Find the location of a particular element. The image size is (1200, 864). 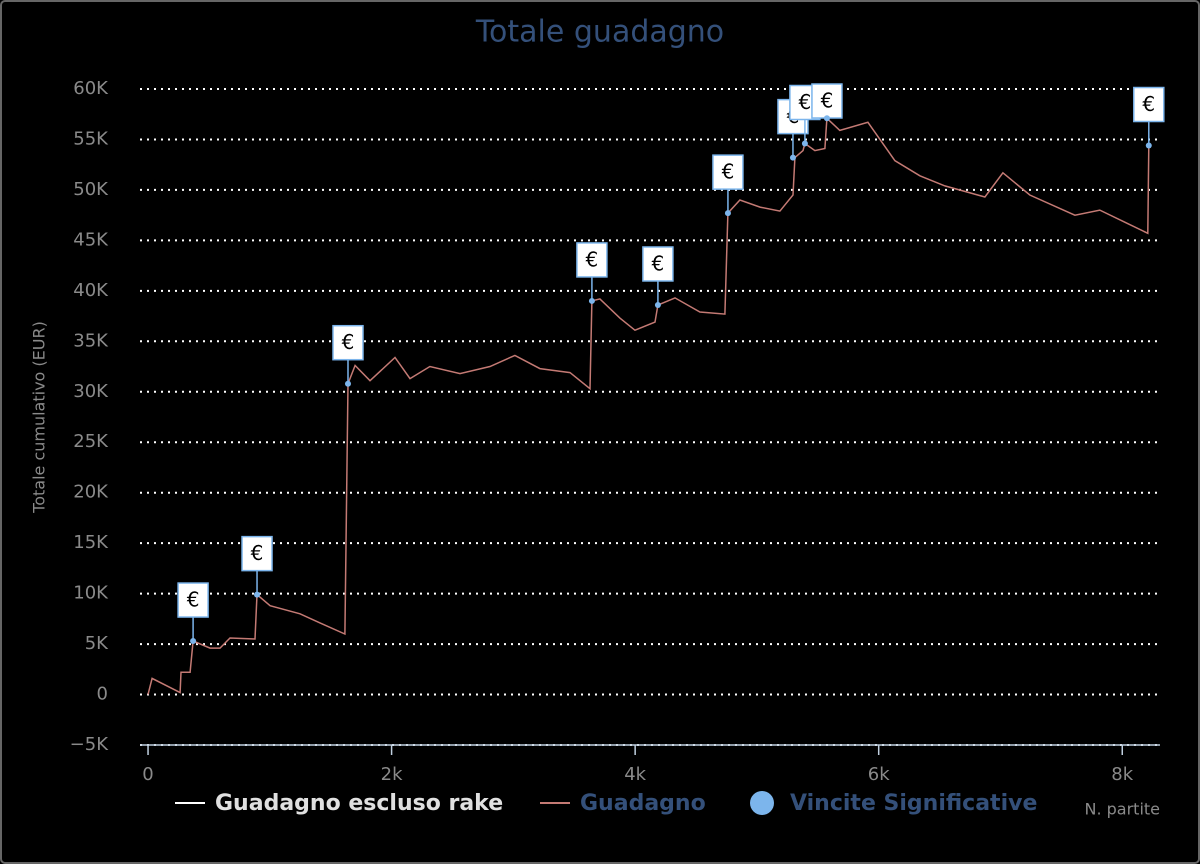

chart-title: Totale guadagno is located at coordinates (599, 32).